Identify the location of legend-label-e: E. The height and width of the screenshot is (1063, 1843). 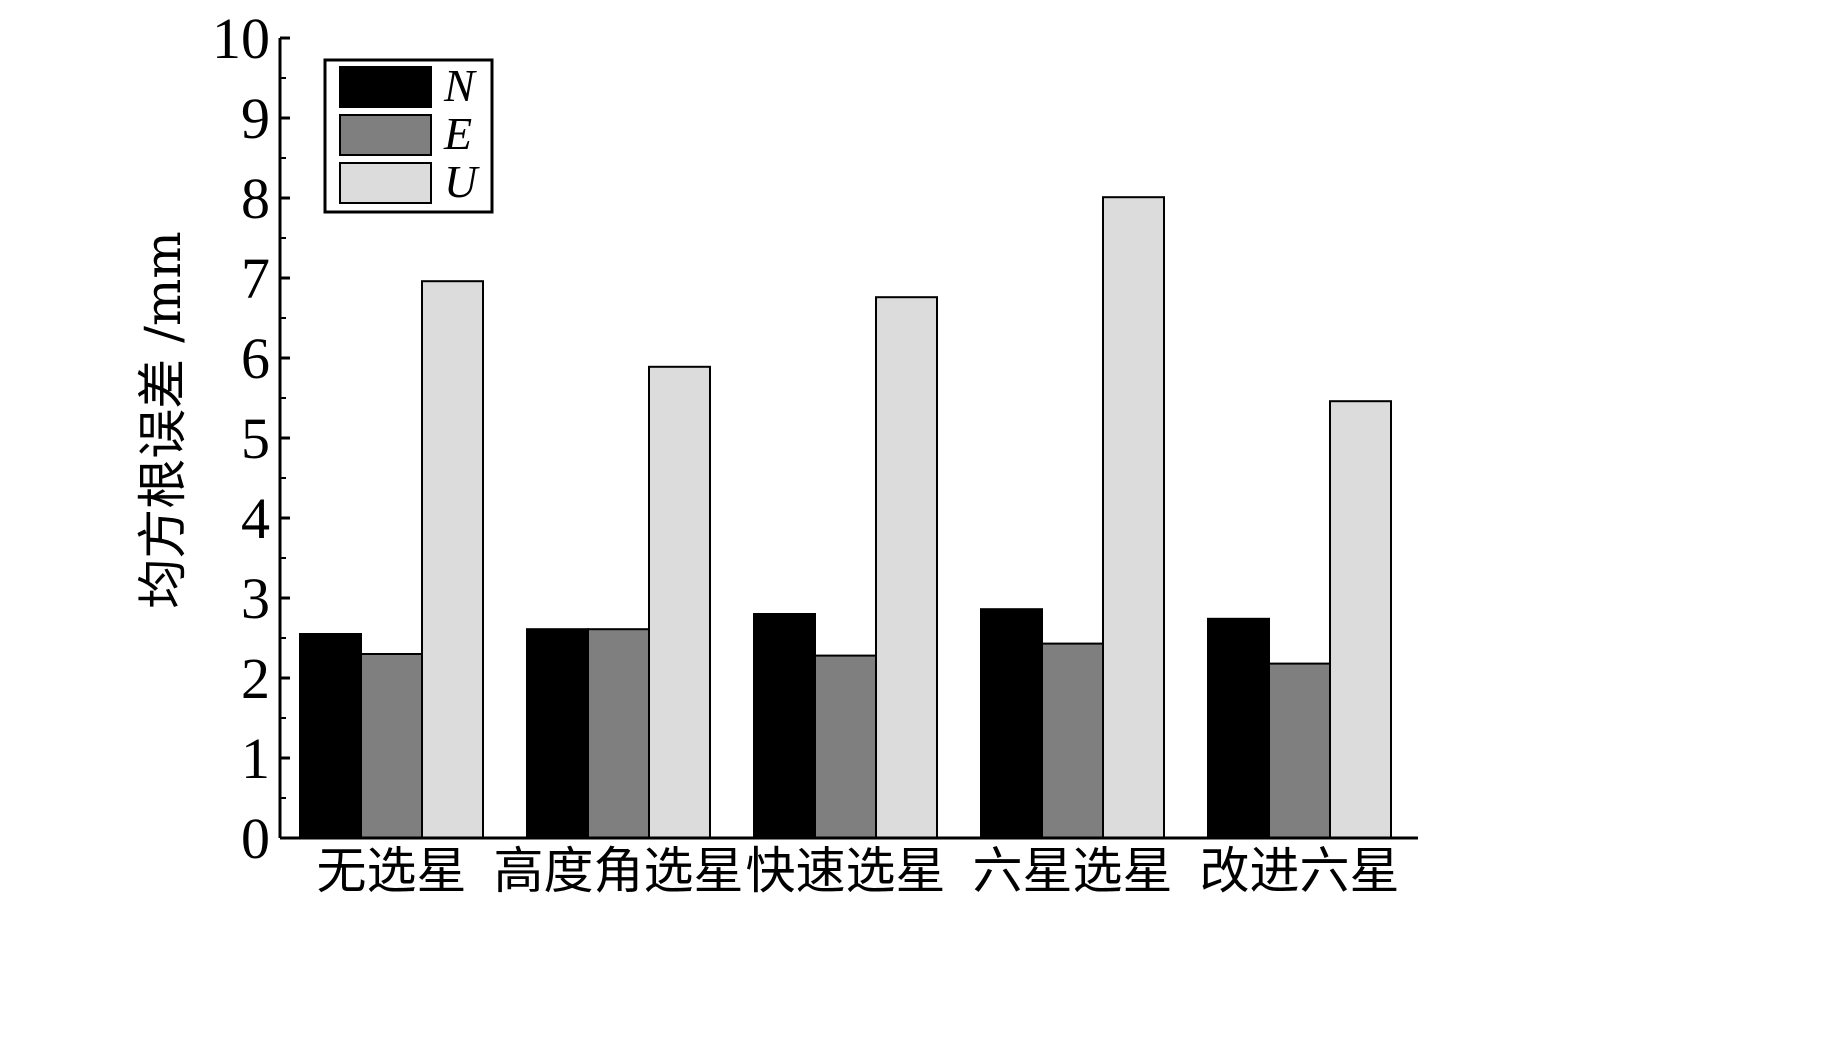
(457, 133).